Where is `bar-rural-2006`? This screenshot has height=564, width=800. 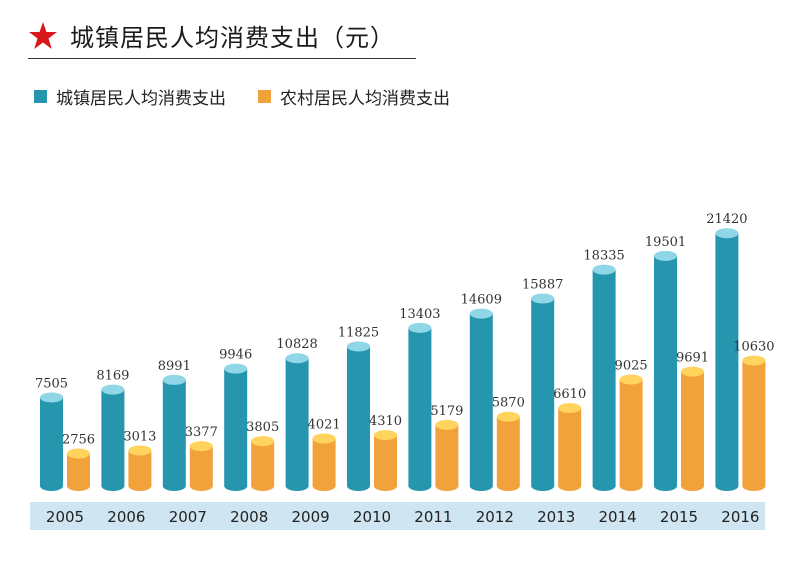 bar-rural-2006 is located at coordinates (140, 468).